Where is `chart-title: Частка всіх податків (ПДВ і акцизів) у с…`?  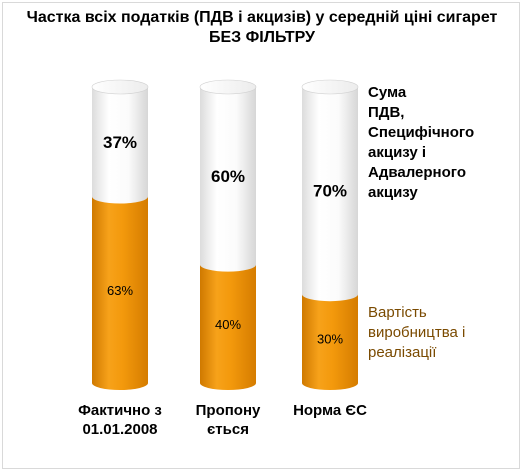
chart-title: Частка всіх податків (ПДВ і акцизів) у с… is located at coordinates (262, 27).